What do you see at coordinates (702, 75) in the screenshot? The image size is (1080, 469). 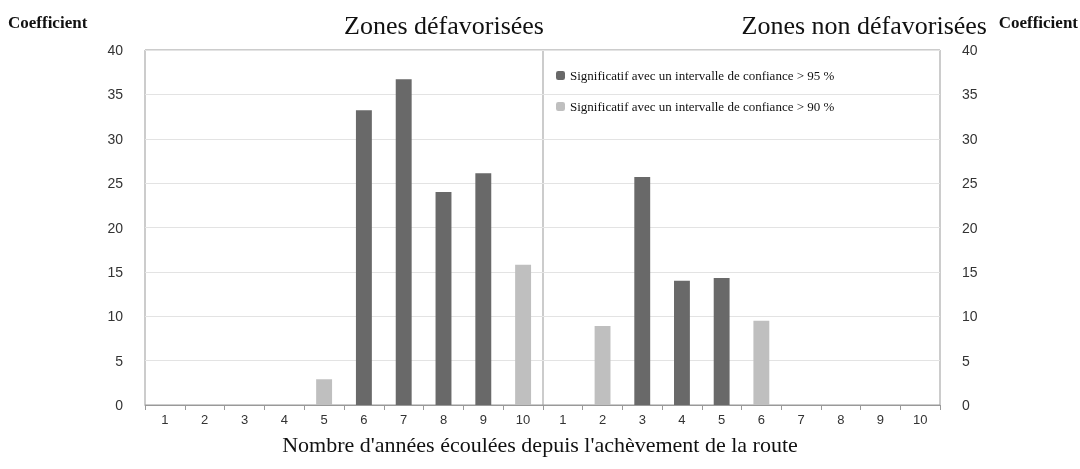 I see `legend-label: Significatif avec un intervalle de confiance > 95 %` at bounding box center [702, 75].